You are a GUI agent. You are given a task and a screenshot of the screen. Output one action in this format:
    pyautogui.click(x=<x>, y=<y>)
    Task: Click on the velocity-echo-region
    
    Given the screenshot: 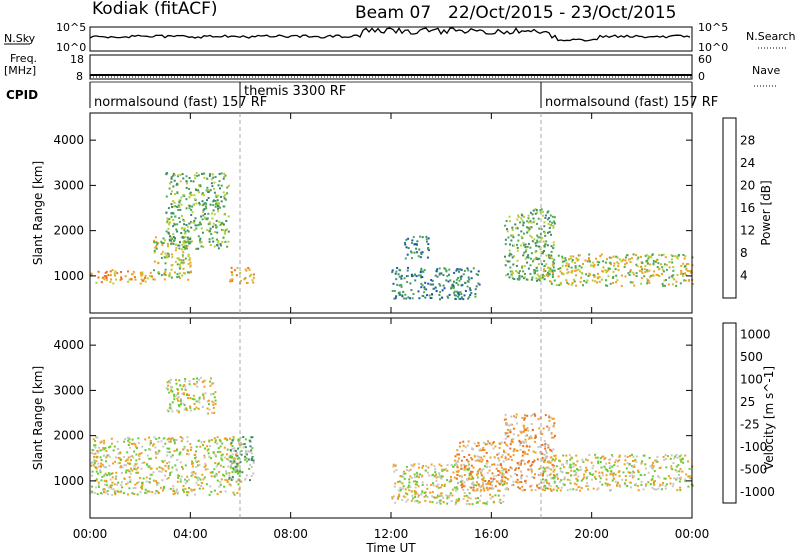 What is the action you would take?
    pyautogui.click(x=166, y=466)
    